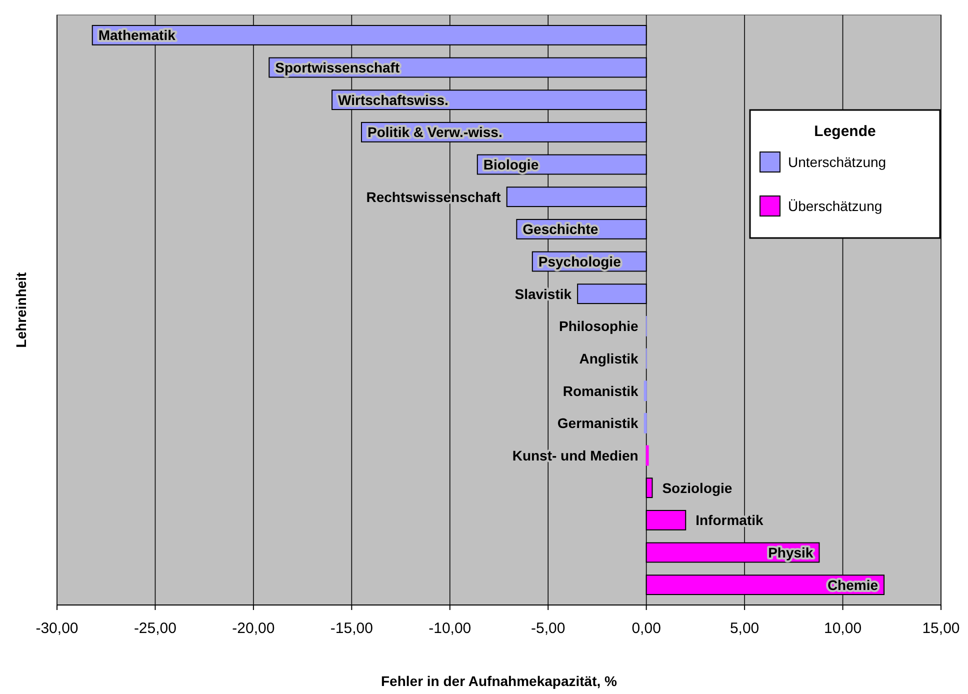 The image size is (968, 694). Describe the element at coordinates (791, 552) in the screenshot. I see `y-tick-label: Physik` at that location.